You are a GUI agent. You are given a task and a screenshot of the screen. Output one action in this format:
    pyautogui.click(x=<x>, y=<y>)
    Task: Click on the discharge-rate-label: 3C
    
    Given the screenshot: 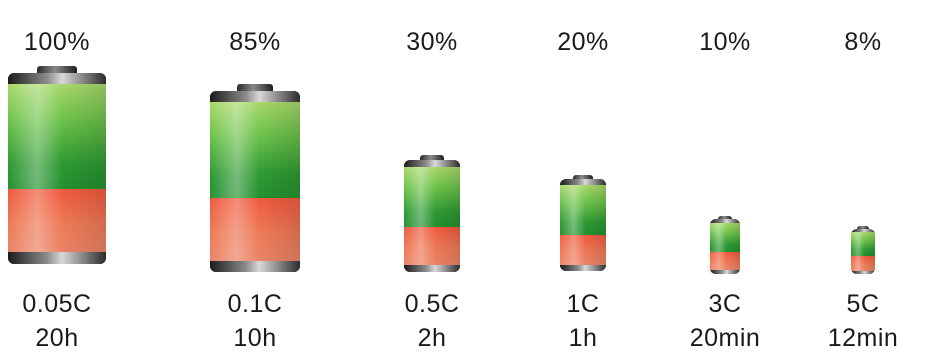 What is the action you would take?
    pyautogui.click(x=725, y=304)
    